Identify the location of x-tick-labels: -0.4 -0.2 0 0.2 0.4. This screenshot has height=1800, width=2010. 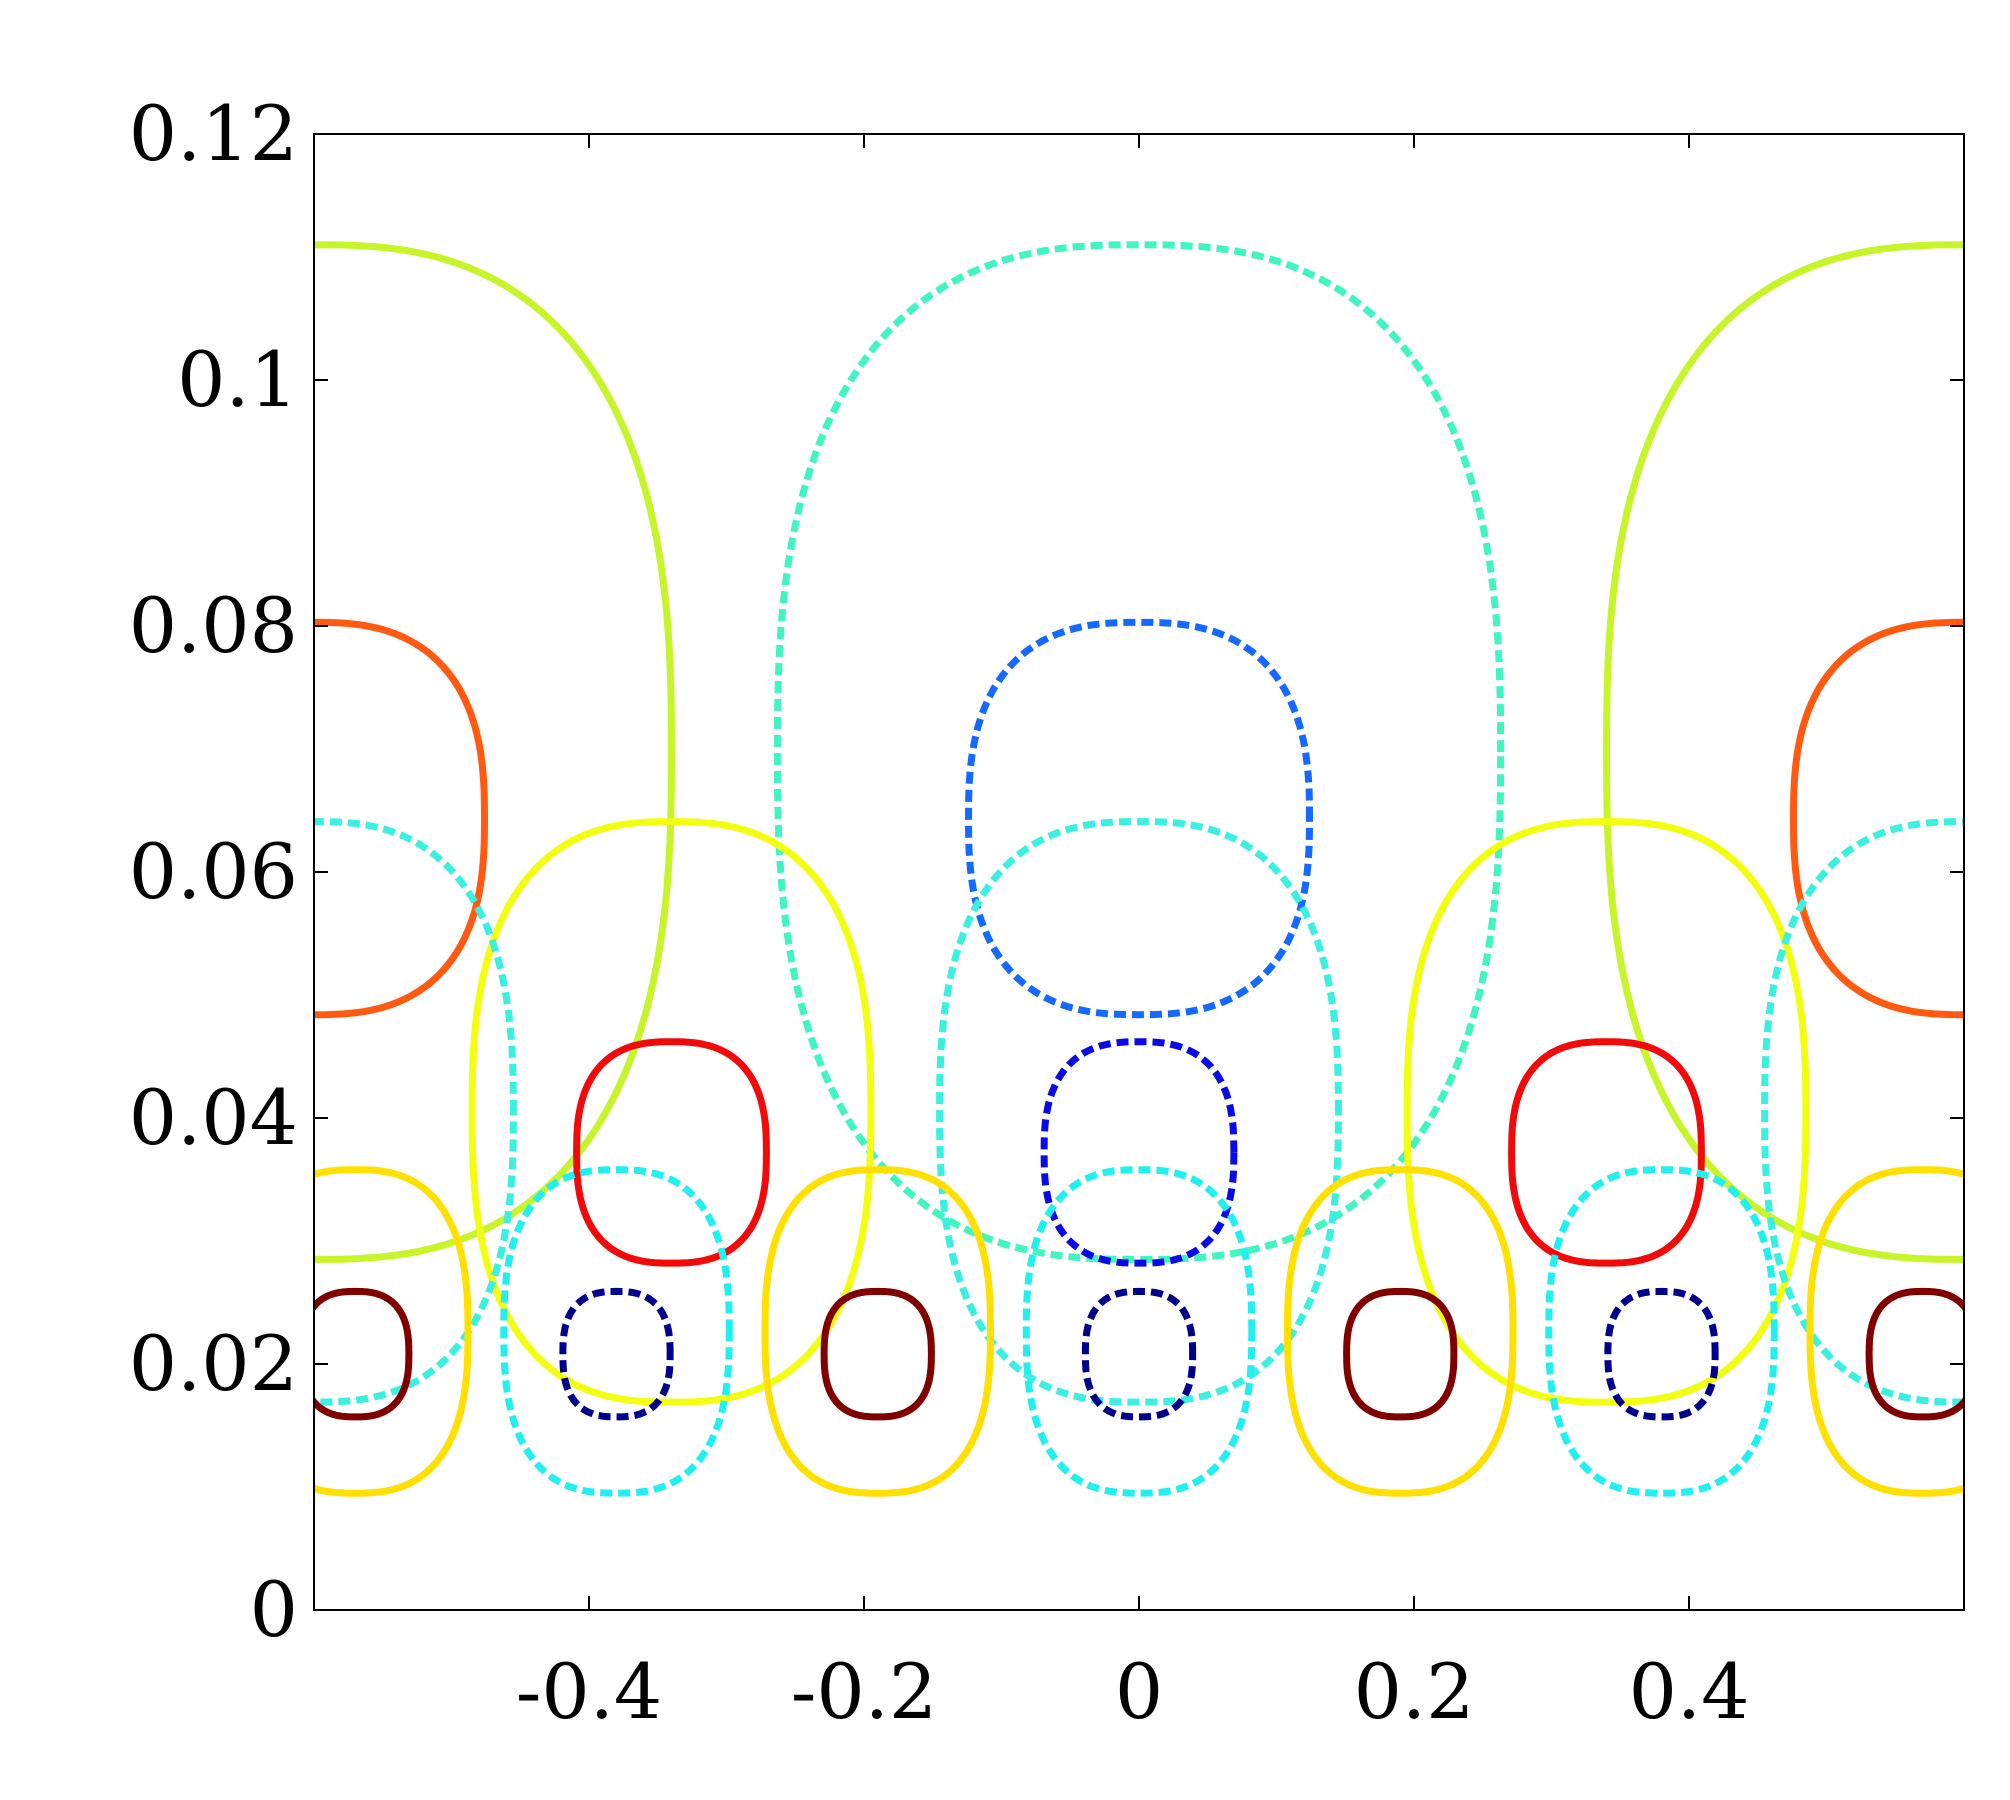
(1133, 1691).